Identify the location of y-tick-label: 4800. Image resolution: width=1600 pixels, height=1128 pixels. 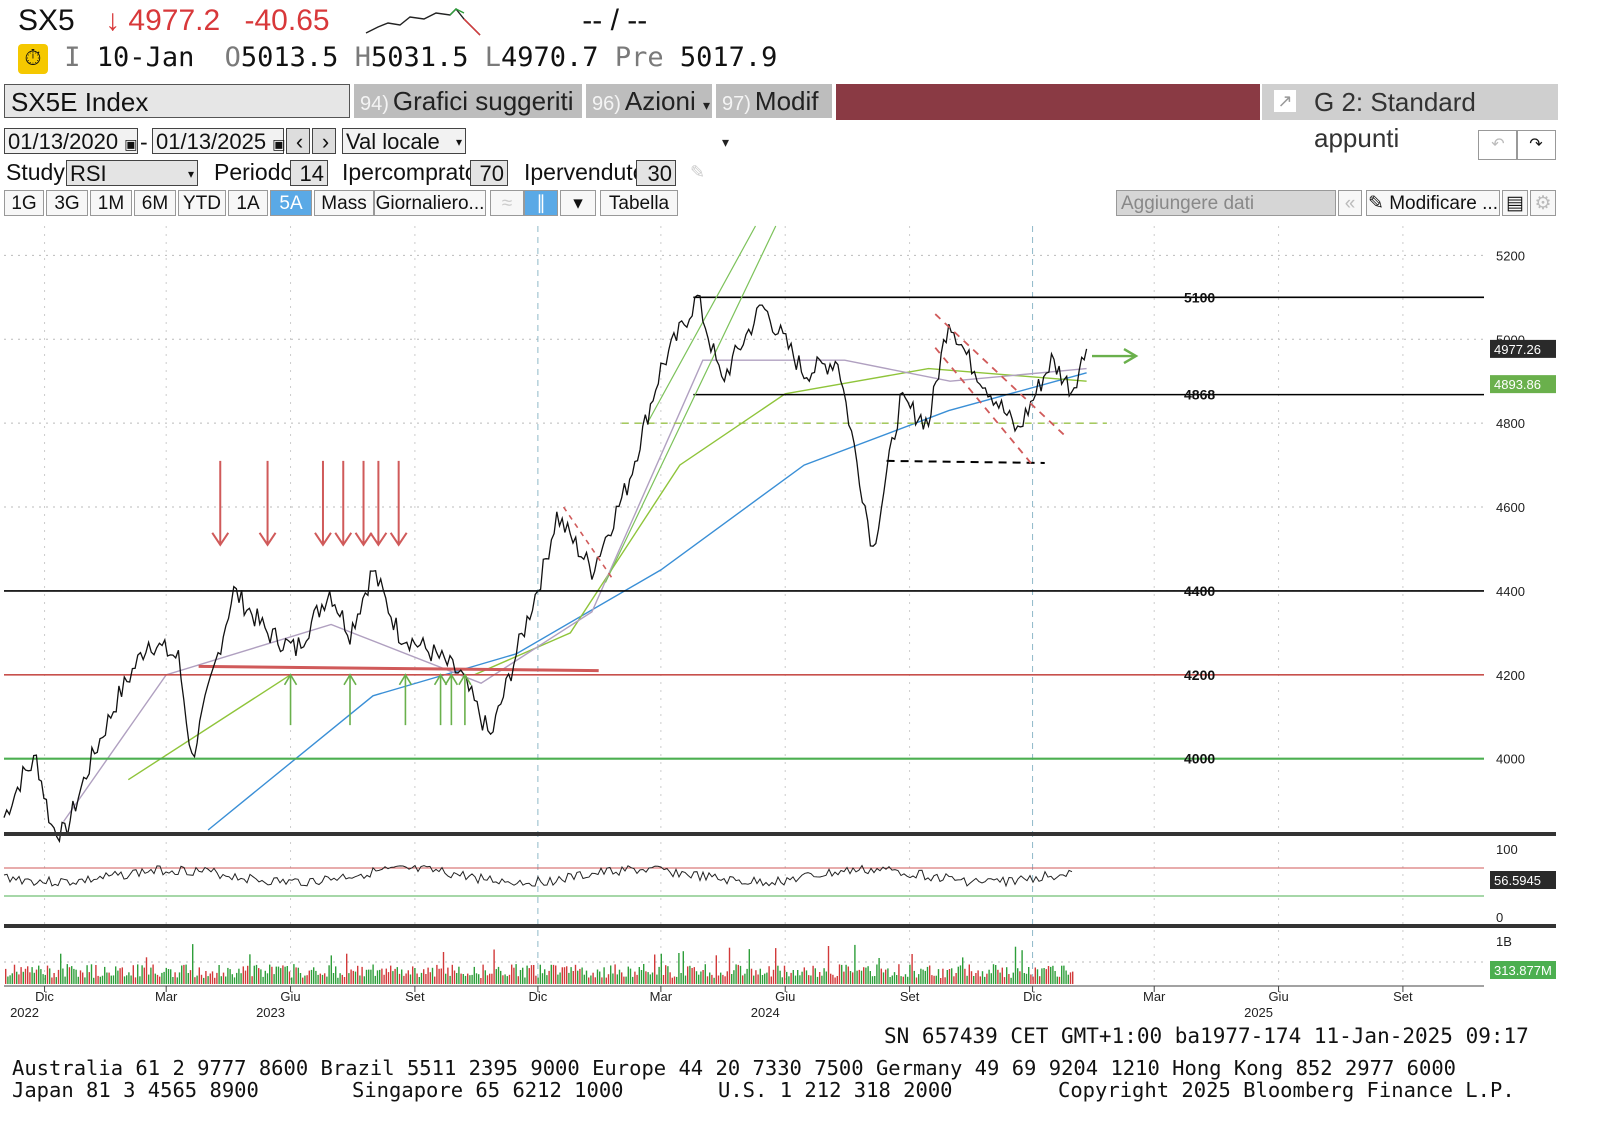
(1510, 423).